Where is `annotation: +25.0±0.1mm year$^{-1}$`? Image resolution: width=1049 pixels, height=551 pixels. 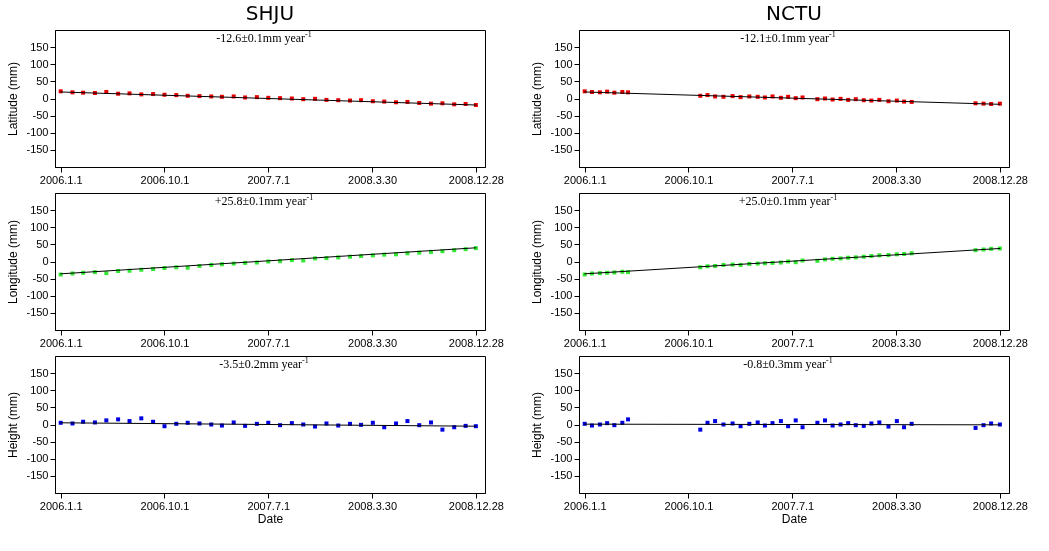
annotation: +25.0±0.1mm year$^{-1}$ is located at coordinates (788, 201).